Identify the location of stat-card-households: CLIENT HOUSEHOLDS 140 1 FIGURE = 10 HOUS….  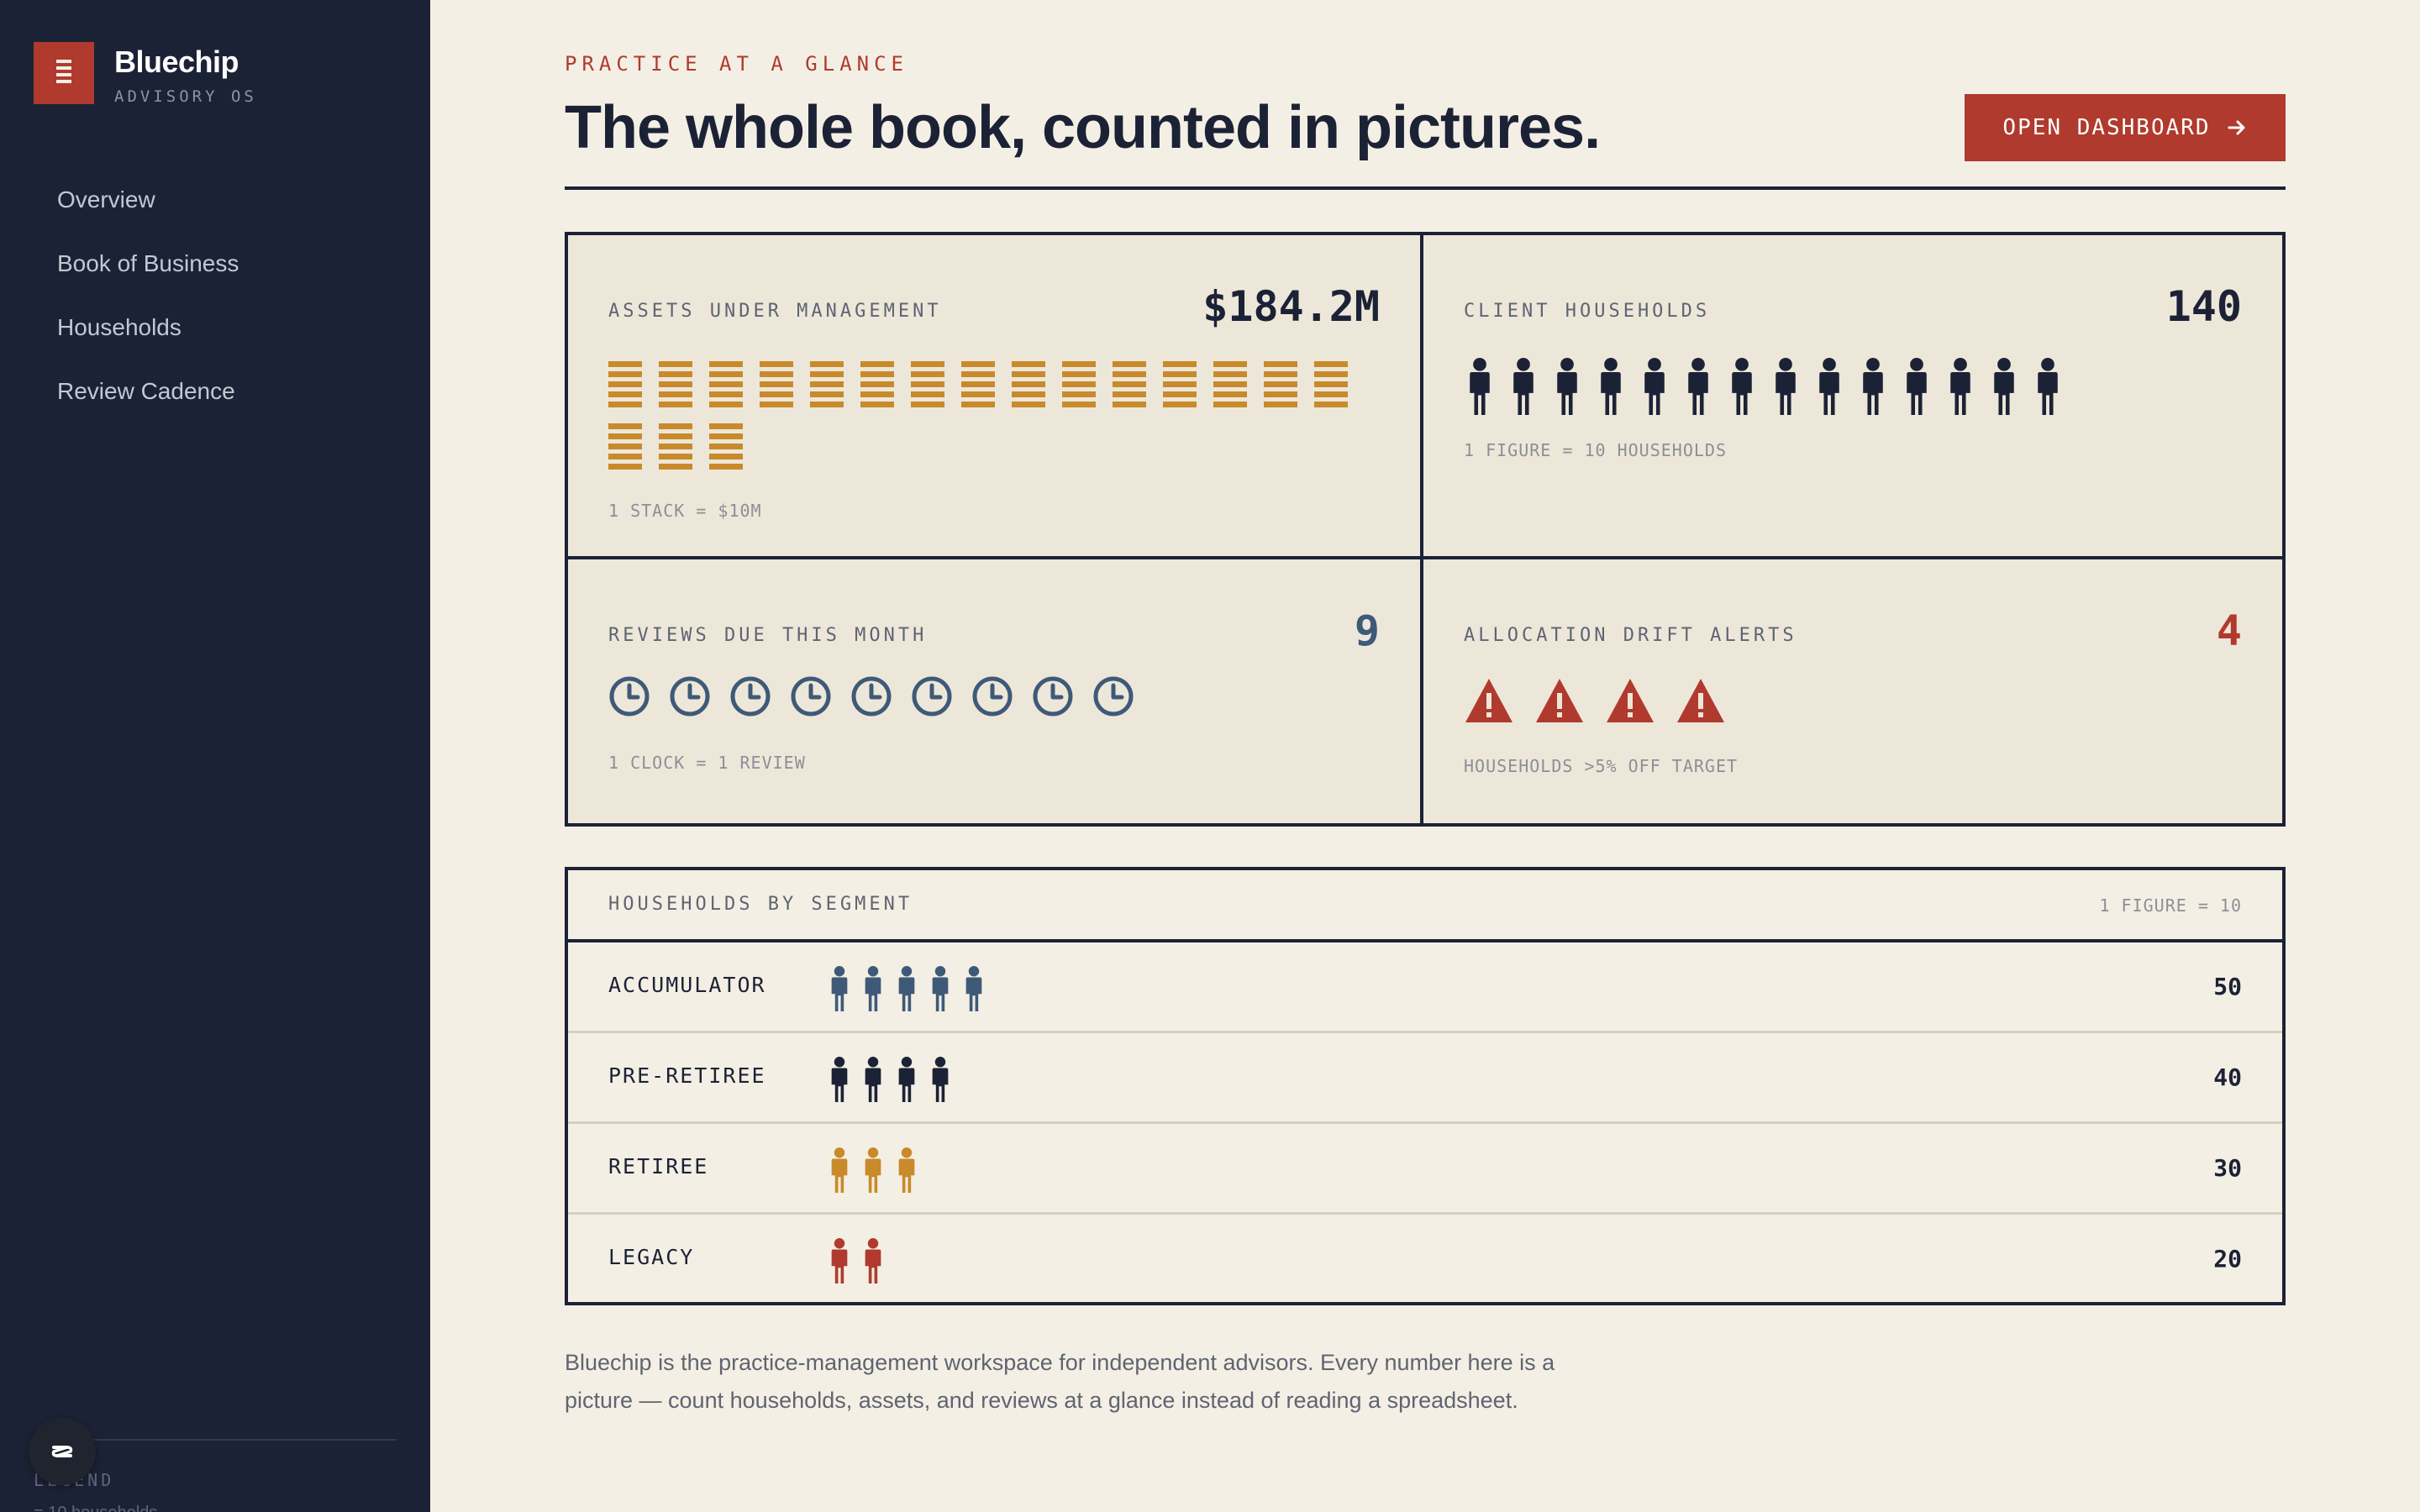
(1853, 397).